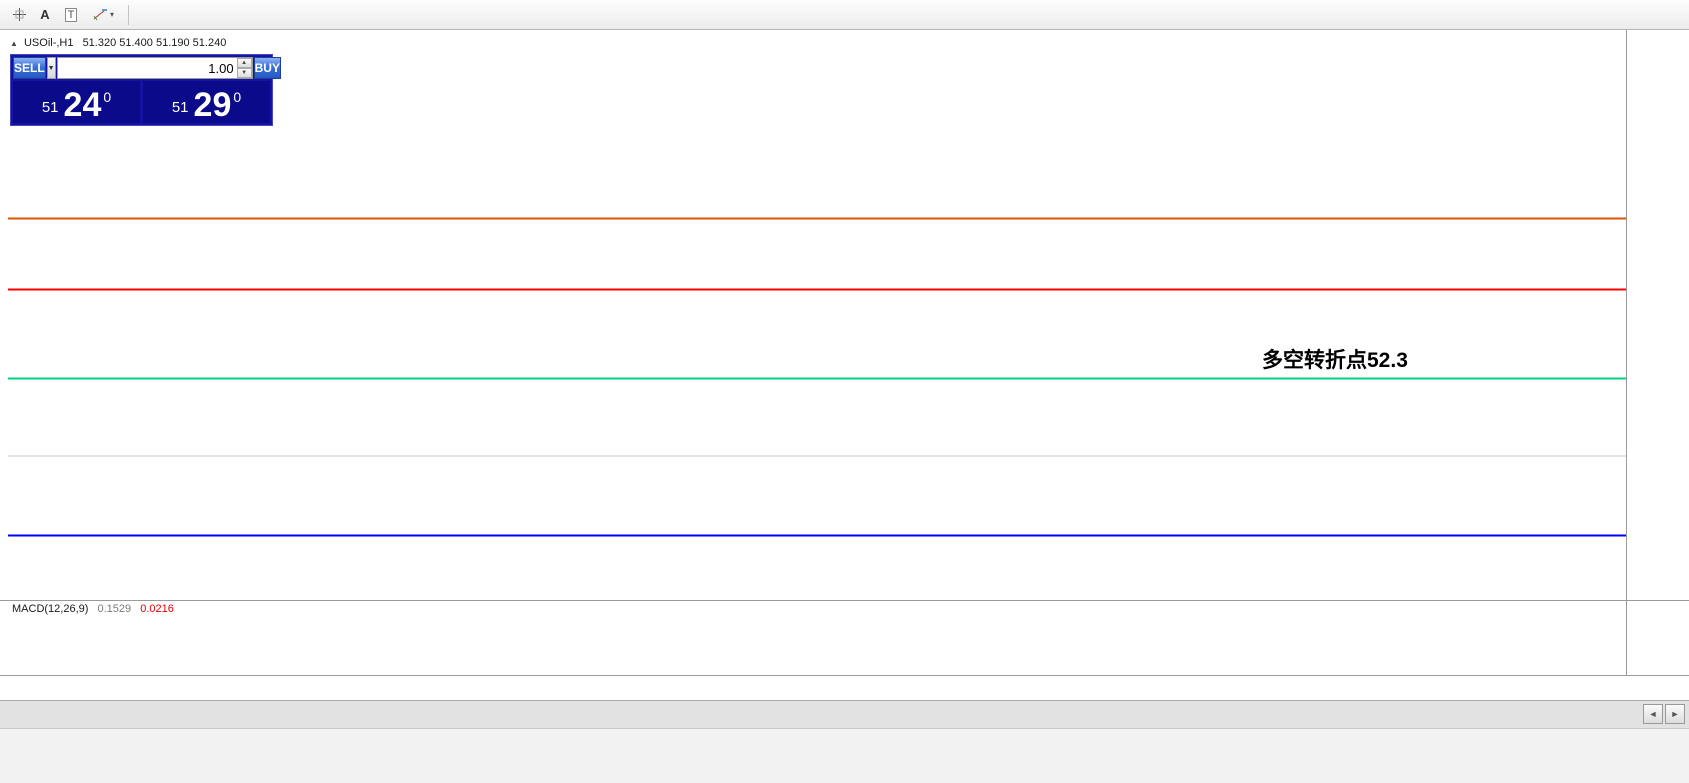 The height and width of the screenshot is (783, 1689). What do you see at coordinates (82, 105) in the screenshot?
I see `sell-price-pips: 24` at bounding box center [82, 105].